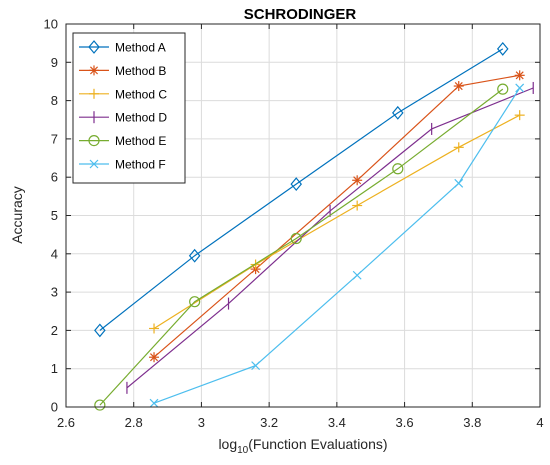 The image size is (550, 465). What do you see at coordinates (140, 71) in the screenshot?
I see `legend-label: Method B` at bounding box center [140, 71].